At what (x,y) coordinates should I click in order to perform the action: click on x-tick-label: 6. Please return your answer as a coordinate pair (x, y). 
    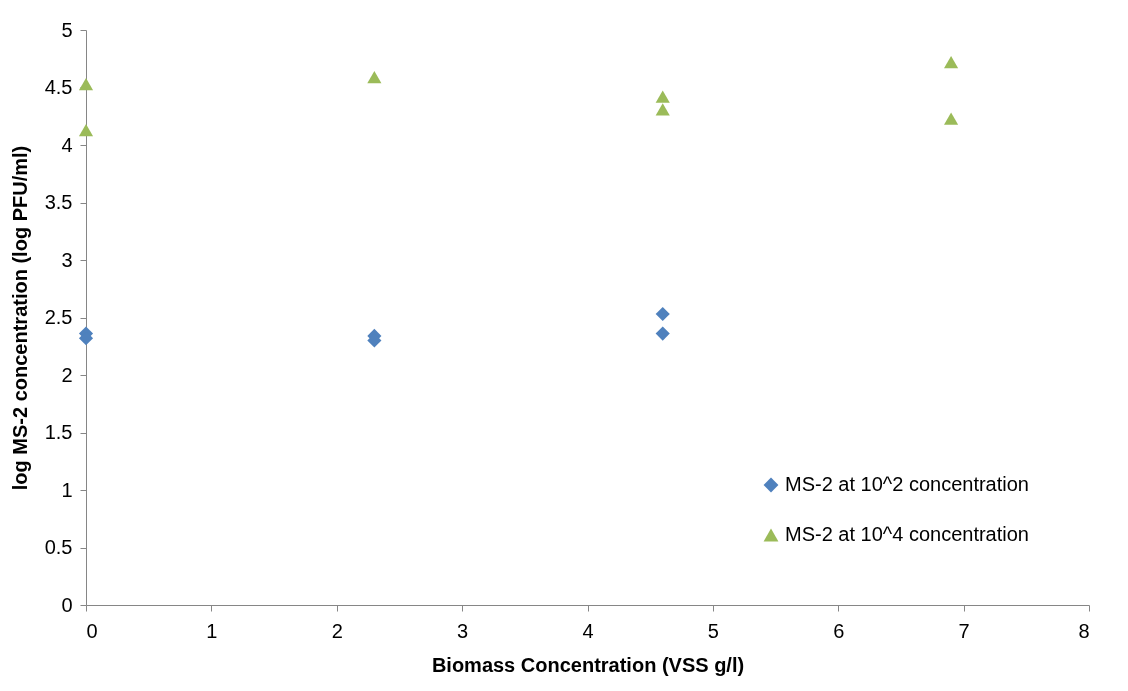
    Looking at the image, I should click on (839, 630).